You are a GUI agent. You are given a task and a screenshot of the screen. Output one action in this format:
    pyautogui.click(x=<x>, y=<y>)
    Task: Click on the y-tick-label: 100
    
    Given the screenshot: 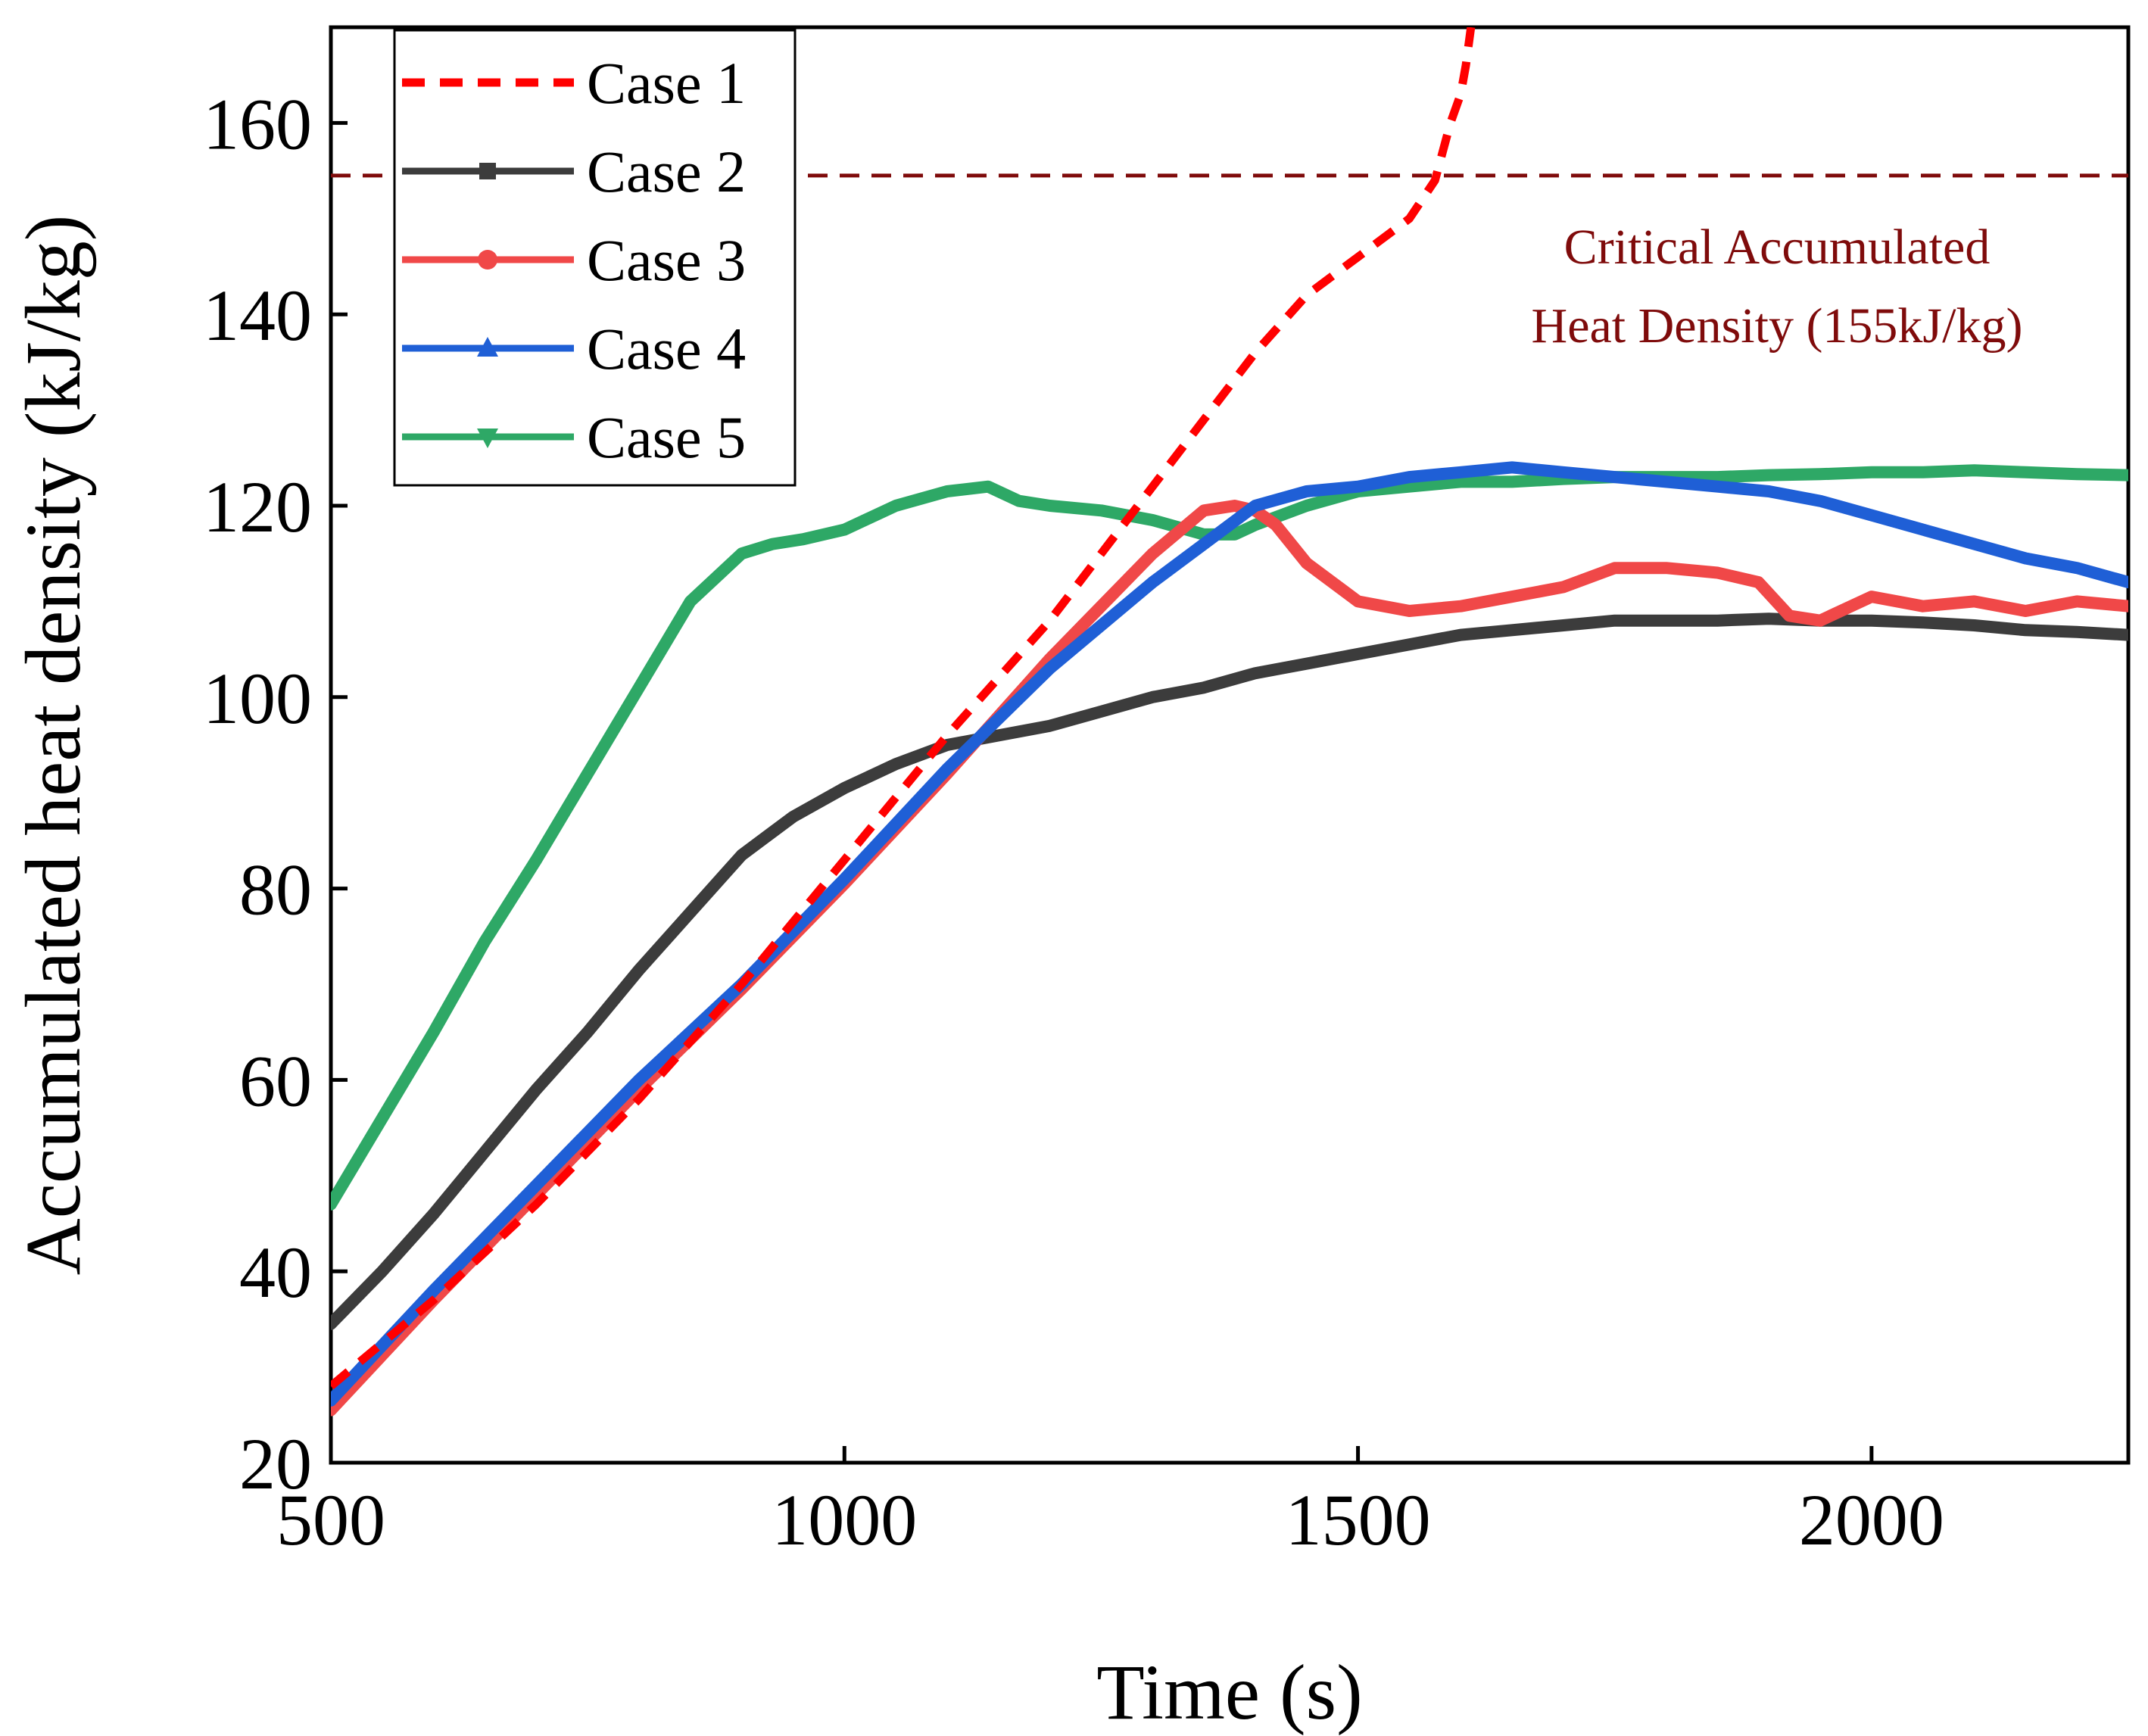 What is the action you would take?
    pyautogui.click(x=257, y=698)
    